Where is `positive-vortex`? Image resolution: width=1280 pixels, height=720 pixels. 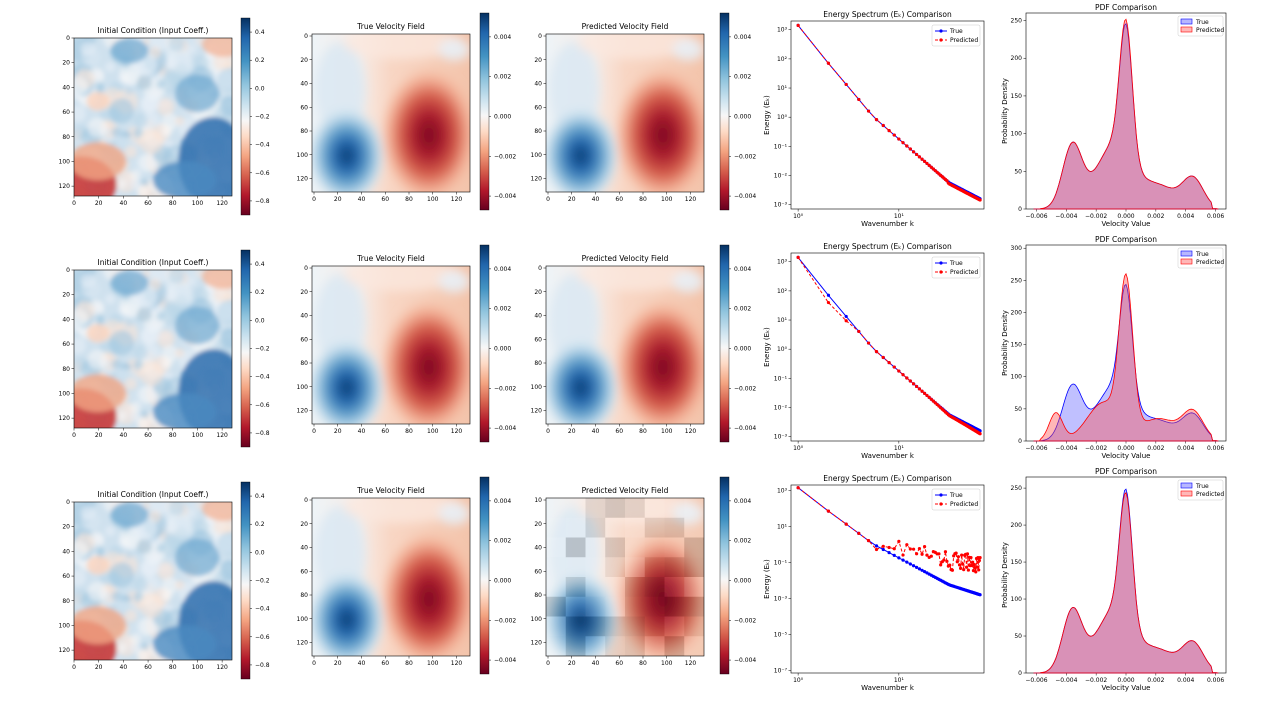 positive-vortex is located at coordinates (348, 614).